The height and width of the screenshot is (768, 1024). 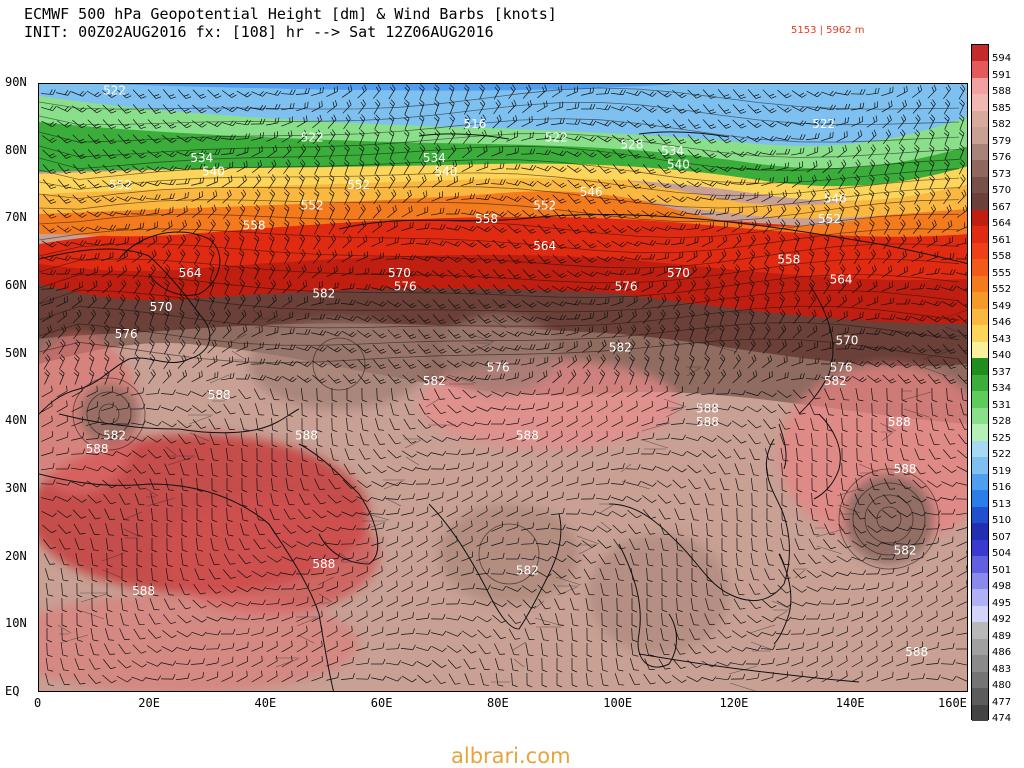 What do you see at coordinates (1002, 224) in the screenshot?
I see `color-scale-label: 564` at bounding box center [1002, 224].